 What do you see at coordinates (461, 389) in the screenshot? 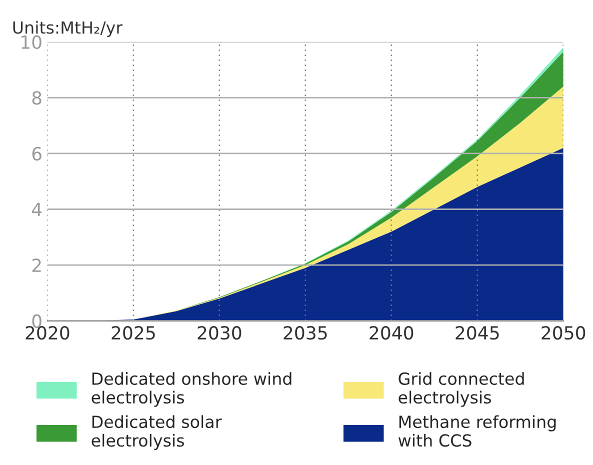
I see `legend-label: Grid connected electrolysis` at bounding box center [461, 389].